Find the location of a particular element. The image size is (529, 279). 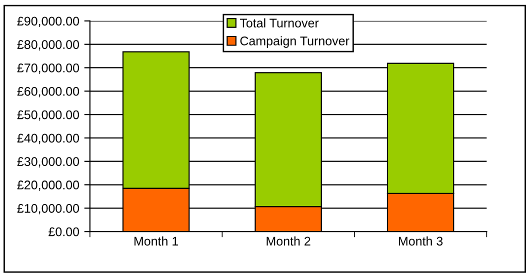

x-tick-label: Month 1 is located at coordinates (156, 241).